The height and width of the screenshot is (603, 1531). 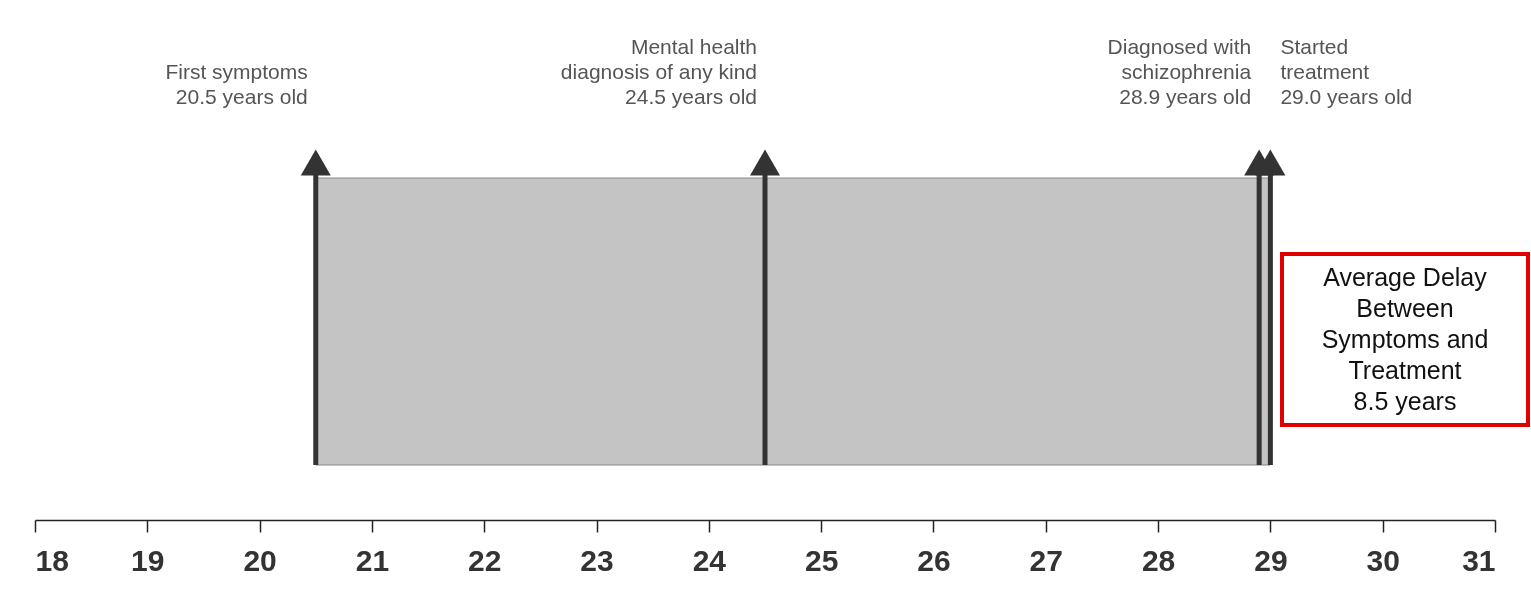 What do you see at coordinates (597, 560) in the screenshot?
I see `x-tick-label: 23` at bounding box center [597, 560].